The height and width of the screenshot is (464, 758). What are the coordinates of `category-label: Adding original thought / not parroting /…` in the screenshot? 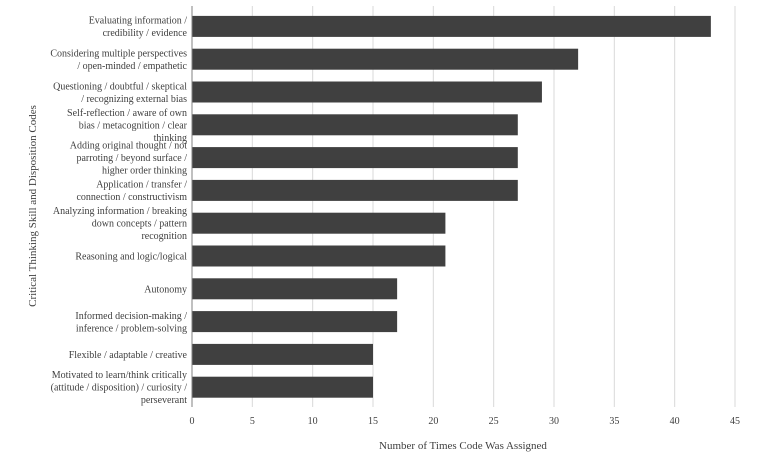 It's located at (128, 159).